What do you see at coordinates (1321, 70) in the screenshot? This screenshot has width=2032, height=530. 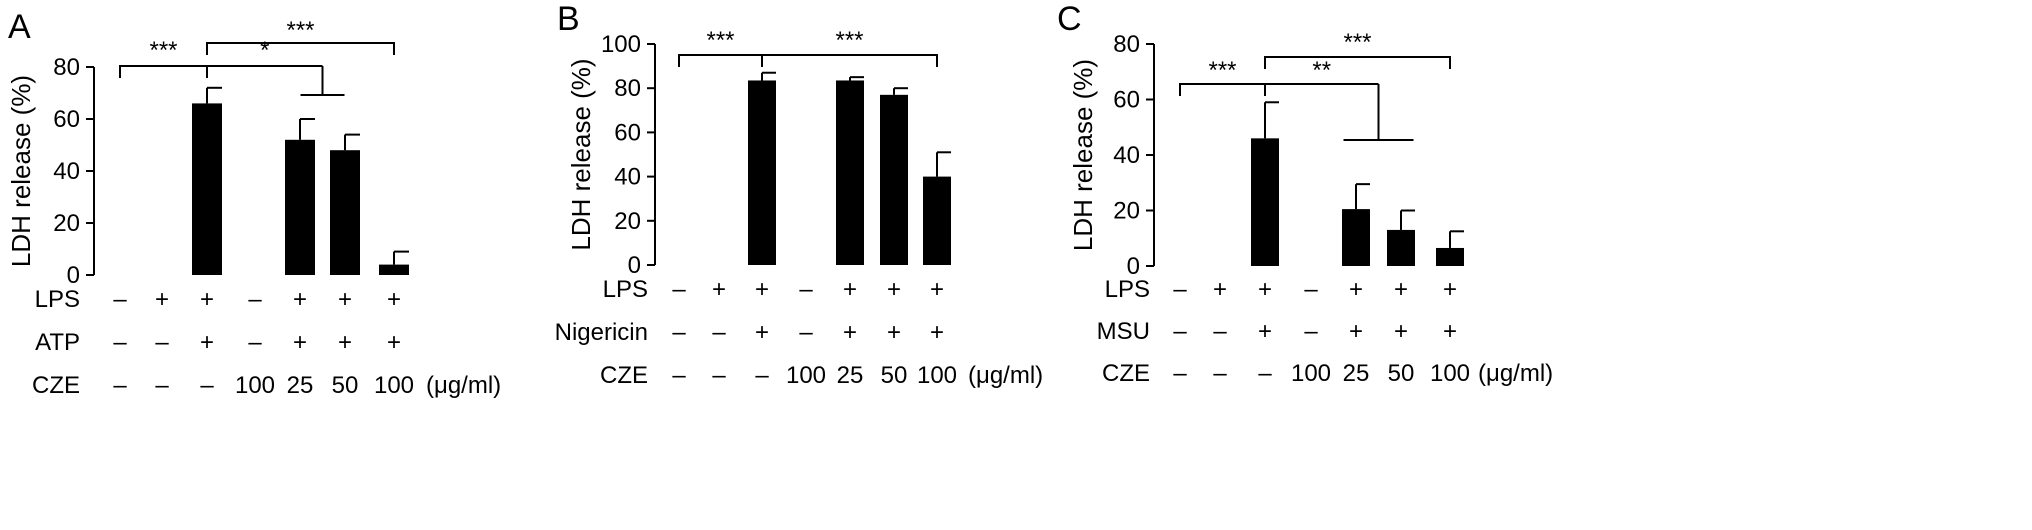 I see `significance-label: **` at bounding box center [1321, 70].